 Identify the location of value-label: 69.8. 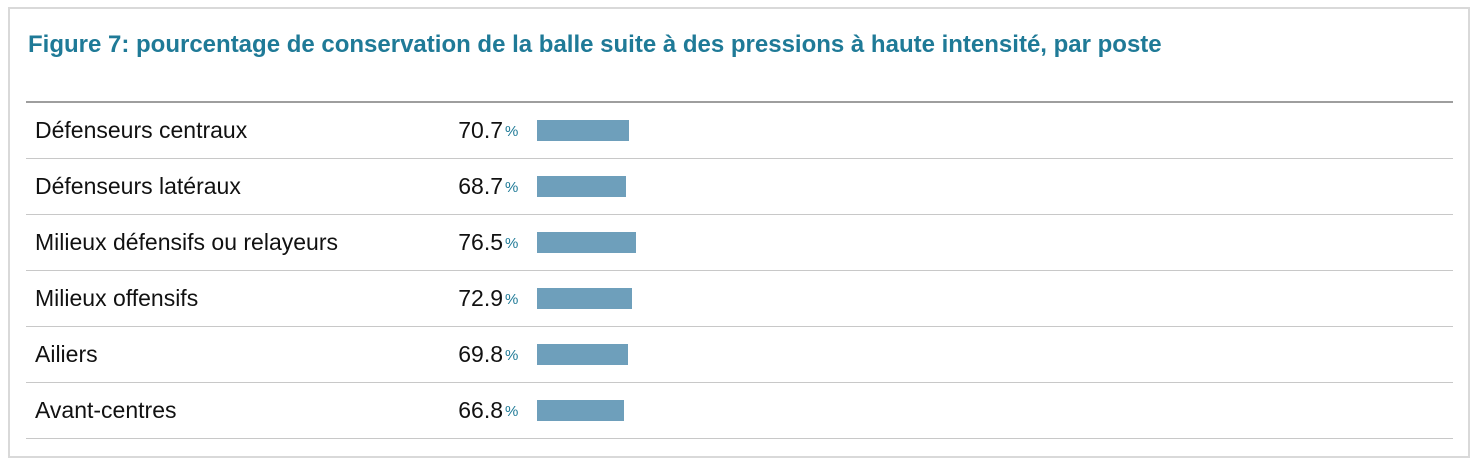
(480, 354).